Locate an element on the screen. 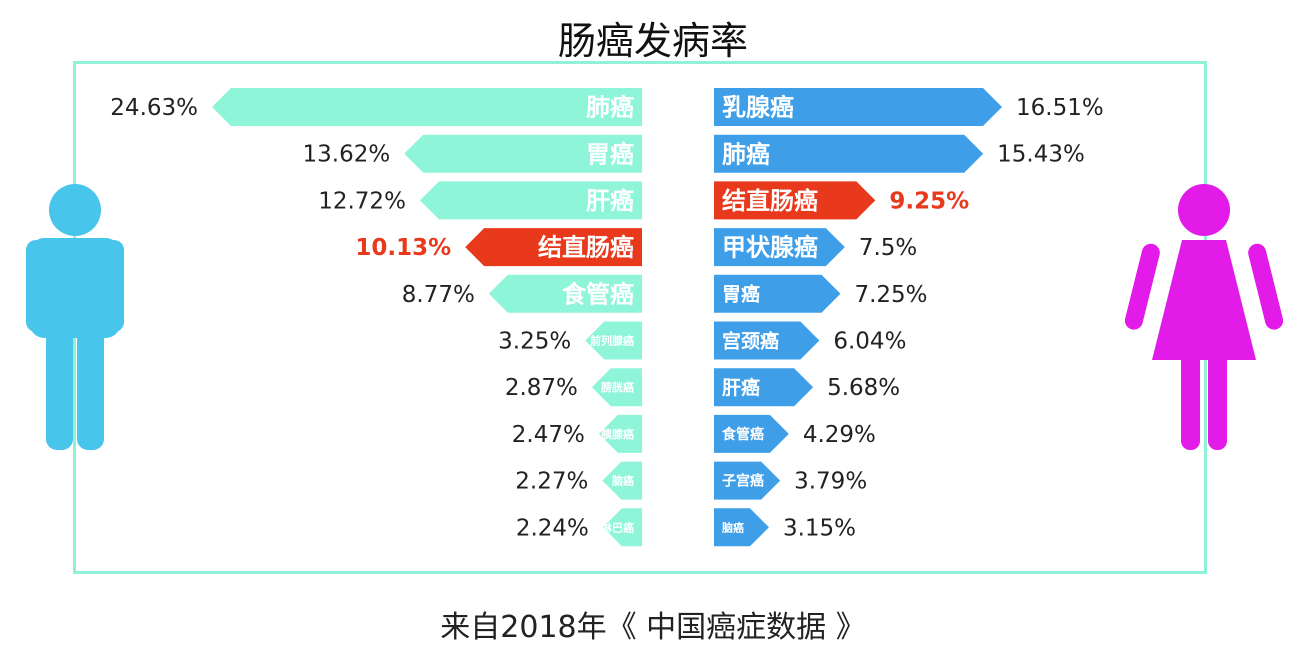 This screenshot has width=1306, height=653. male-bar-label-1: 胃癌 is located at coordinates (610, 154).